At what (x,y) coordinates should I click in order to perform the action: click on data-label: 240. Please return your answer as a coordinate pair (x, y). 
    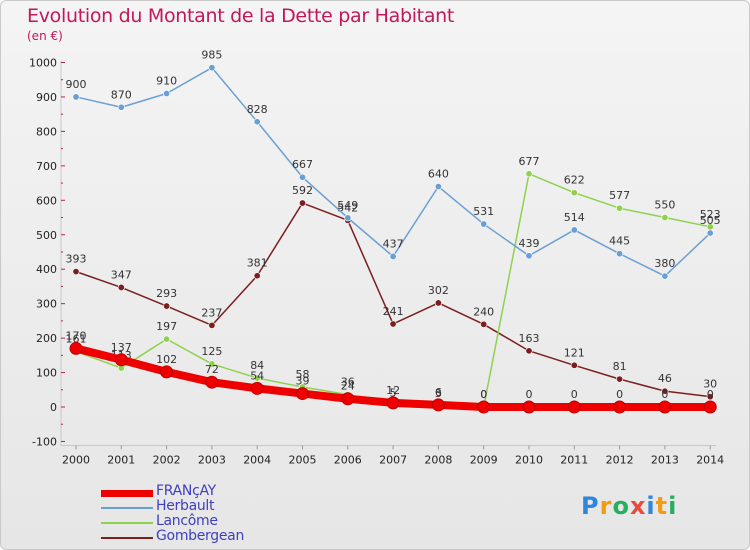
    Looking at the image, I should click on (483, 311).